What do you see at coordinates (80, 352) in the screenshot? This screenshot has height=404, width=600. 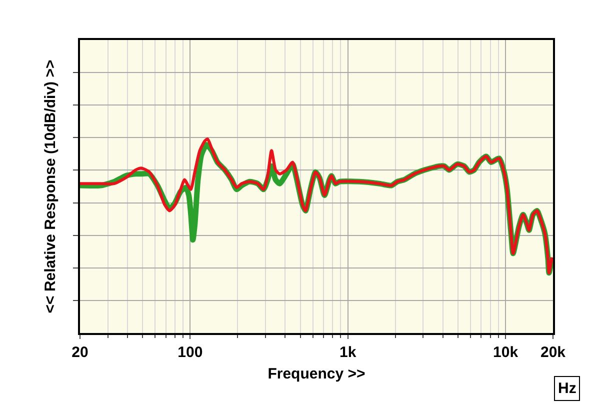 I see `x-tick-label: 20` at bounding box center [80, 352].